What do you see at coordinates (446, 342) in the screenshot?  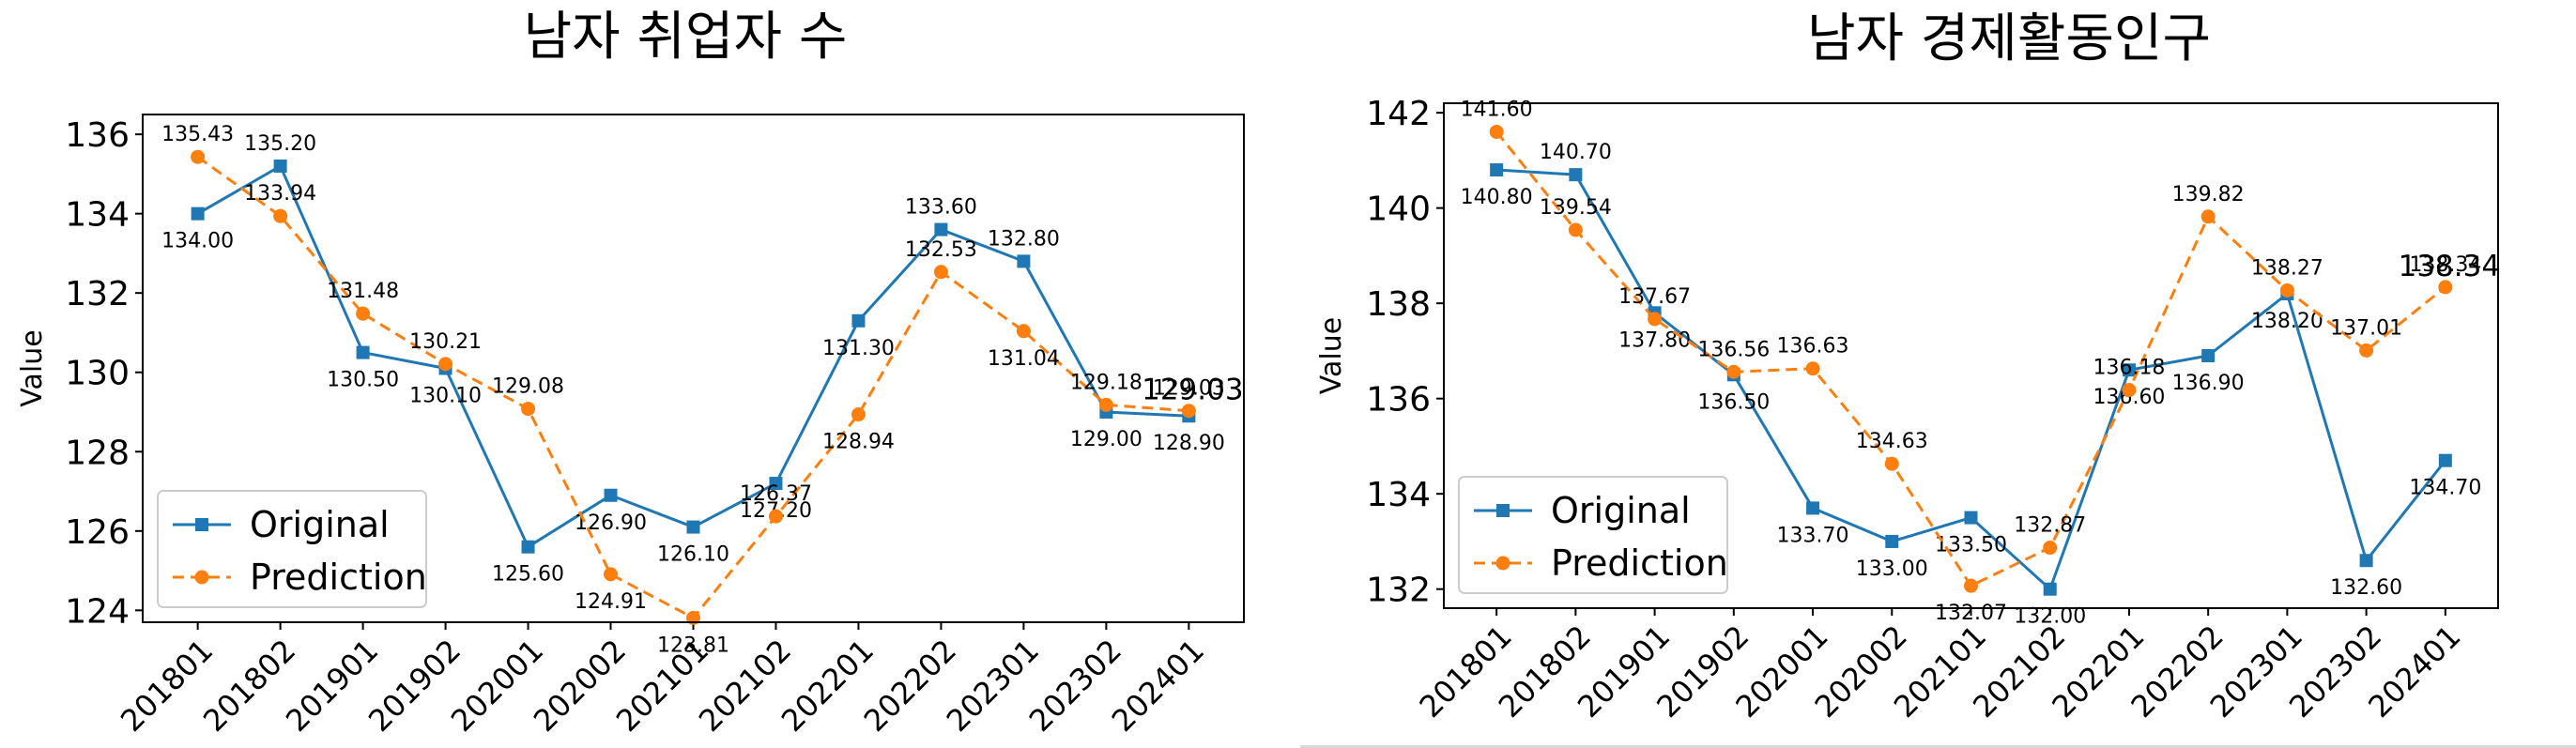 I see `data-label: 130.21` at bounding box center [446, 342].